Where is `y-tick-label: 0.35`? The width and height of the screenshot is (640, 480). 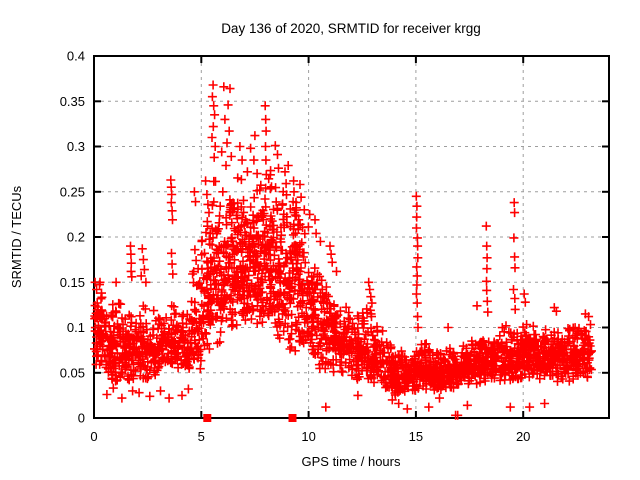
y-tick-label: 0.35 is located at coordinates (72, 101).